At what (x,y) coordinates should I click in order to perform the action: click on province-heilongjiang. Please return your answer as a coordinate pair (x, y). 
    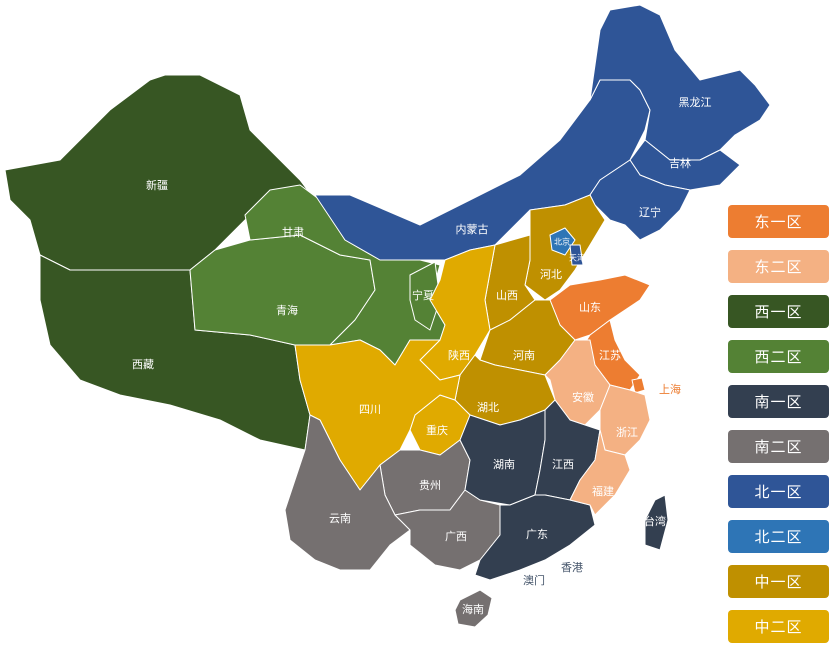
    Looking at the image, I should click on (680, 82).